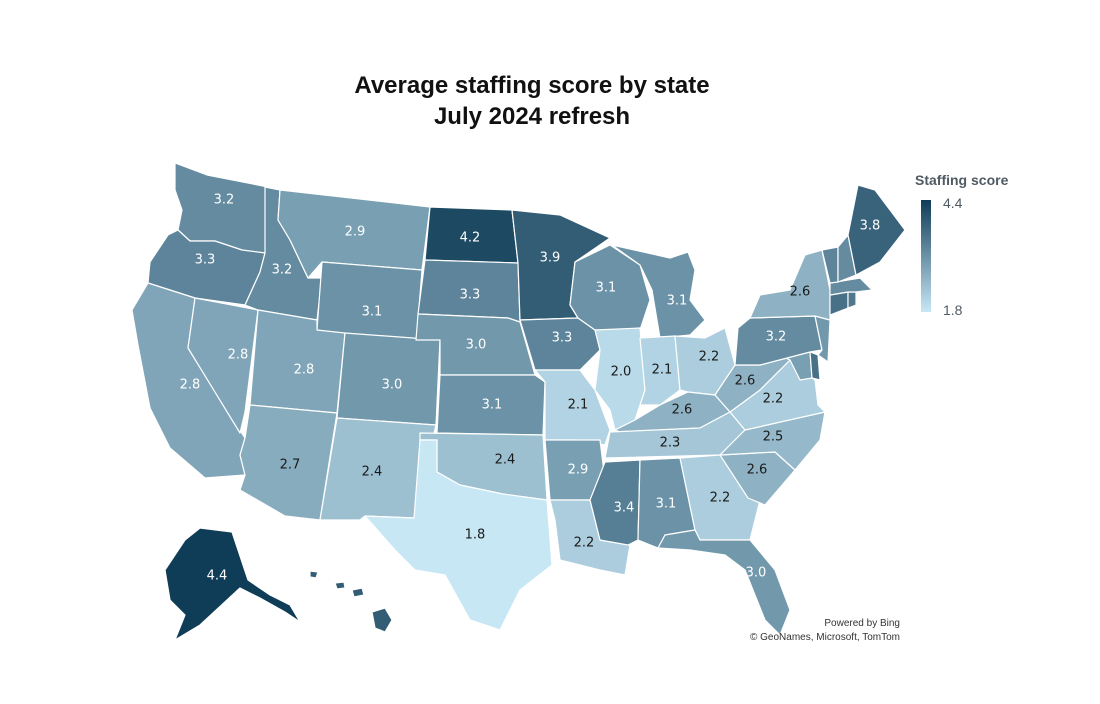 The height and width of the screenshot is (704, 1100). What do you see at coordinates (232, 584) in the screenshot?
I see `state-AK` at bounding box center [232, 584].